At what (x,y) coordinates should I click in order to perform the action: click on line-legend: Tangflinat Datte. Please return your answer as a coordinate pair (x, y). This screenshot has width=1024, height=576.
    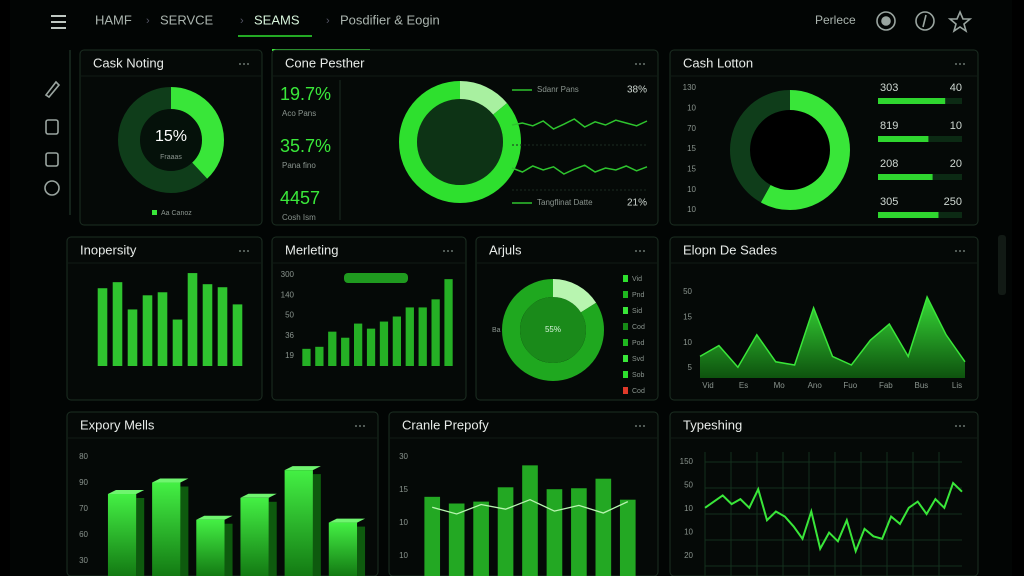
    Looking at the image, I should click on (565, 202).